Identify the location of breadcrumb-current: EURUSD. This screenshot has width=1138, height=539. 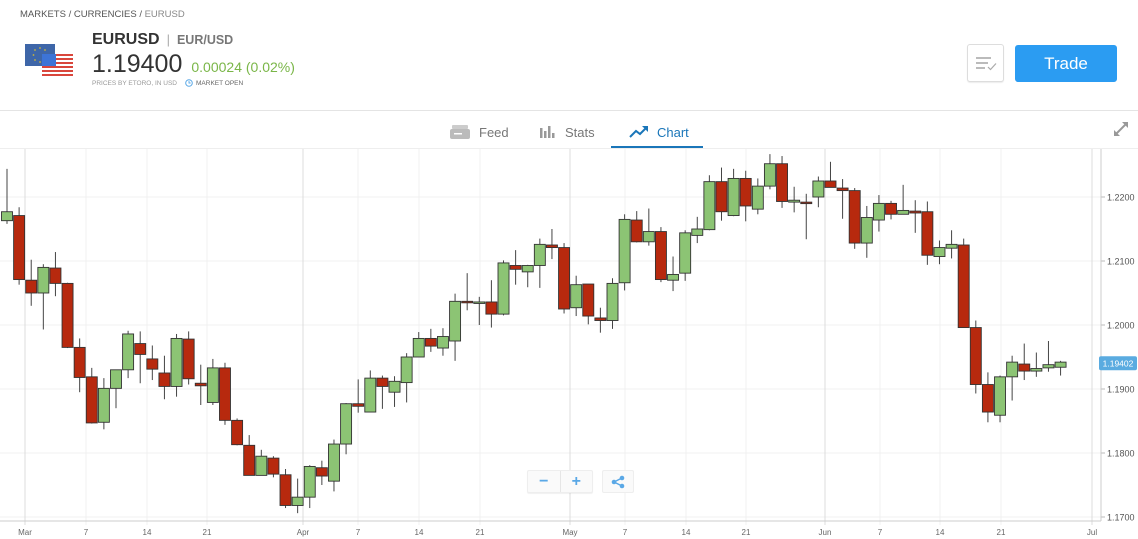
(164, 14).